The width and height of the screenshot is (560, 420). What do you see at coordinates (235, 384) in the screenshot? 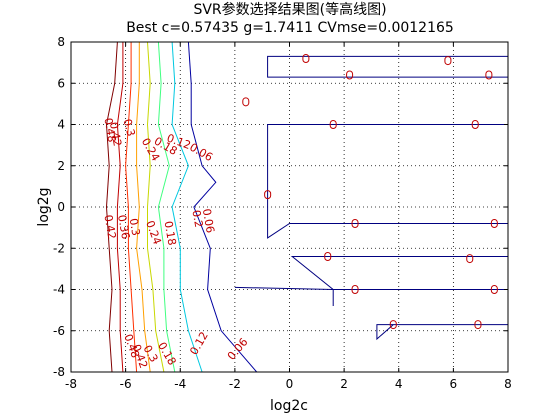
I see `x-tick-label: -2` at bounding box center [235, 384].